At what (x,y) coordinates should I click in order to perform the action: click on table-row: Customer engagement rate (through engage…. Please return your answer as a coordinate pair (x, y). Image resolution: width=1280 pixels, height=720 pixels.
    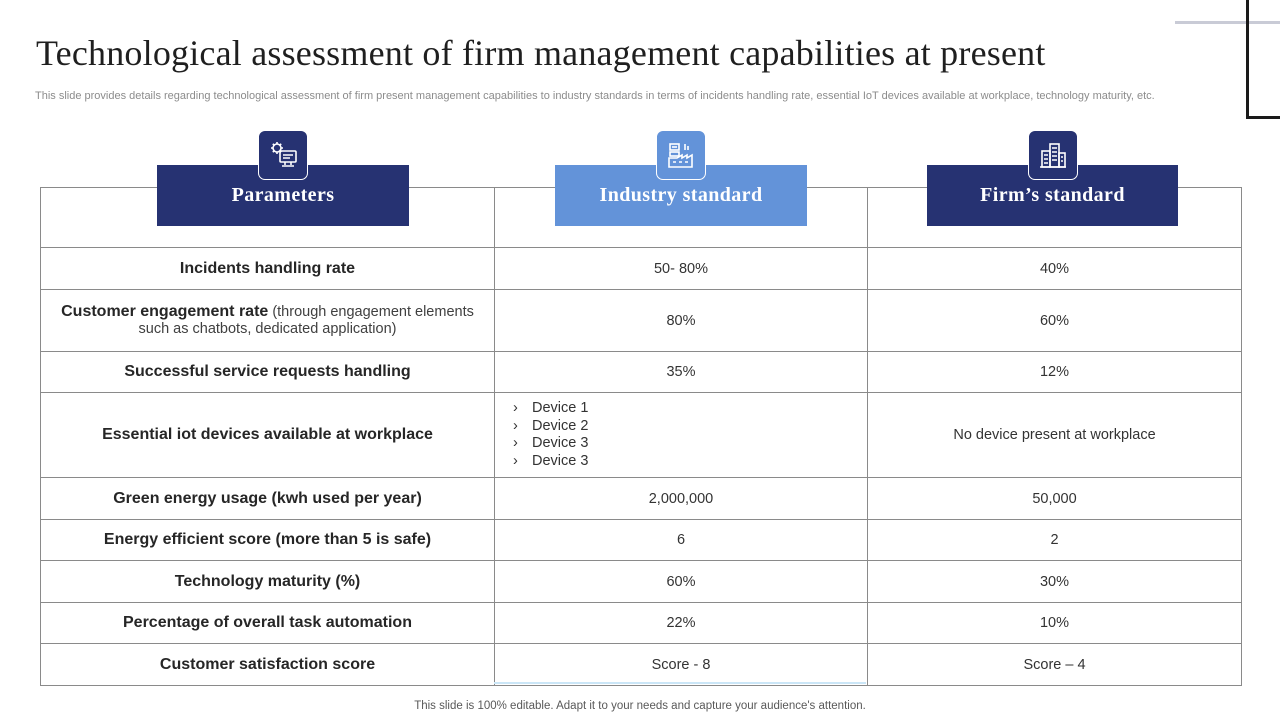
    Looking at the image, I should click on (641, 320).